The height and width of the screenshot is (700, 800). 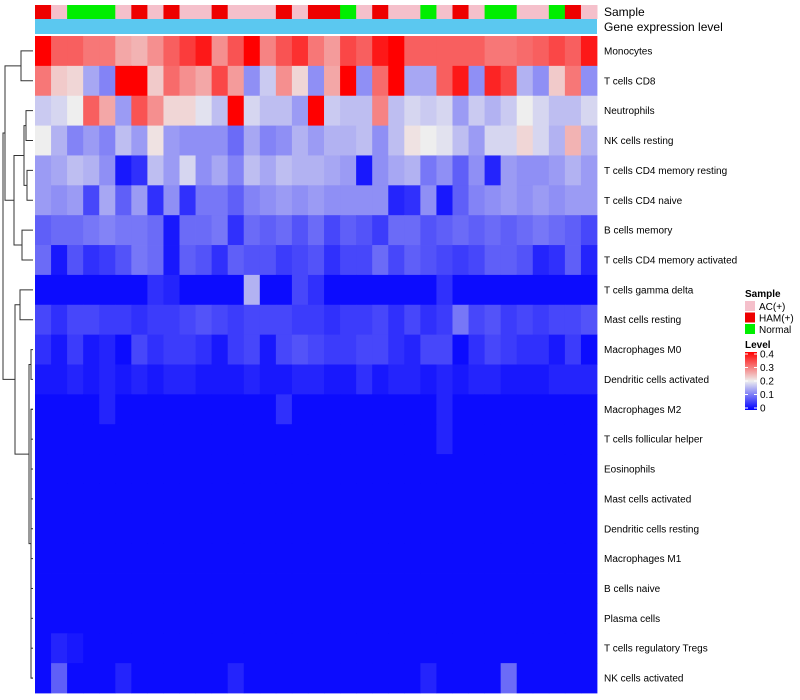 What do you see at coordinates (629, 111) in the screenshot?
I see `row-label: Neutrophils` at bounding box center [629, 111].